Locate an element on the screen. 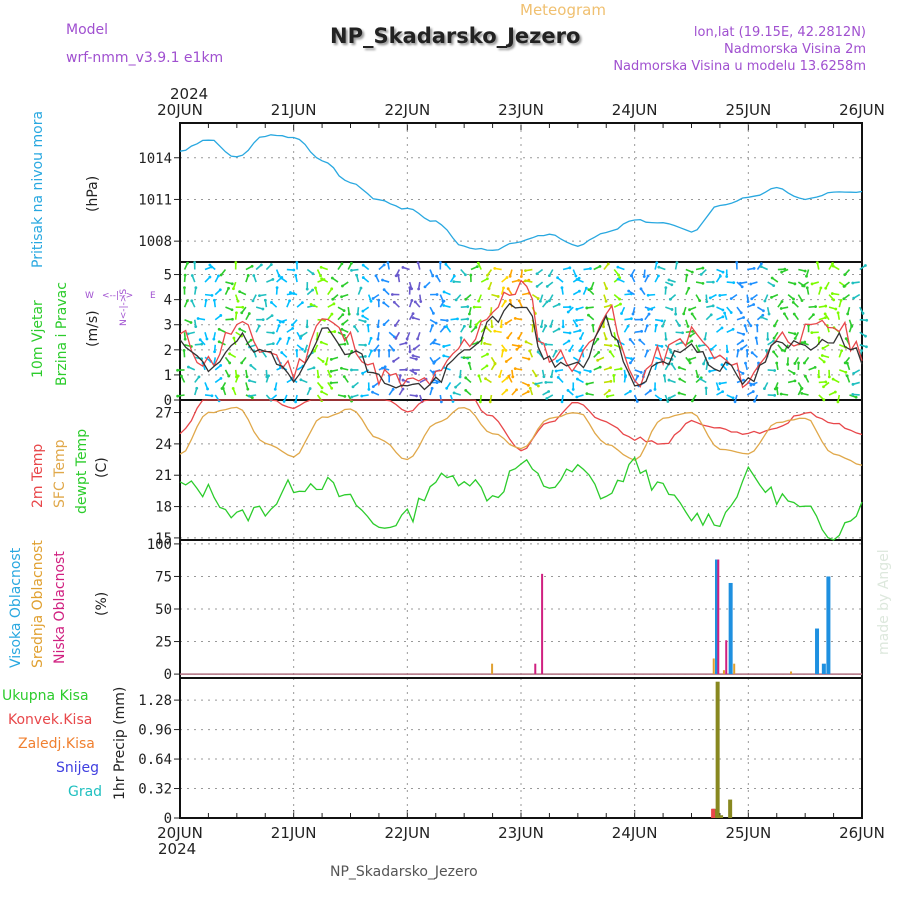 The width and height of the screenshot is (900, 900). cloud-tick-label: 100 is located at coordinates (159, 545).